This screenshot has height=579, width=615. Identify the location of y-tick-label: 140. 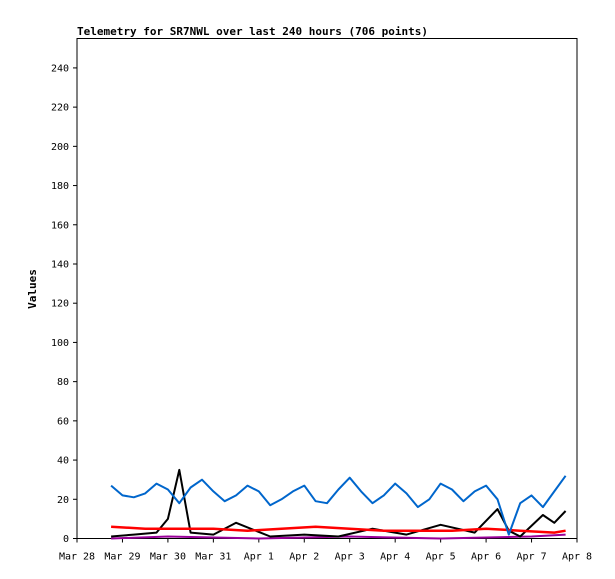
(60, 264).